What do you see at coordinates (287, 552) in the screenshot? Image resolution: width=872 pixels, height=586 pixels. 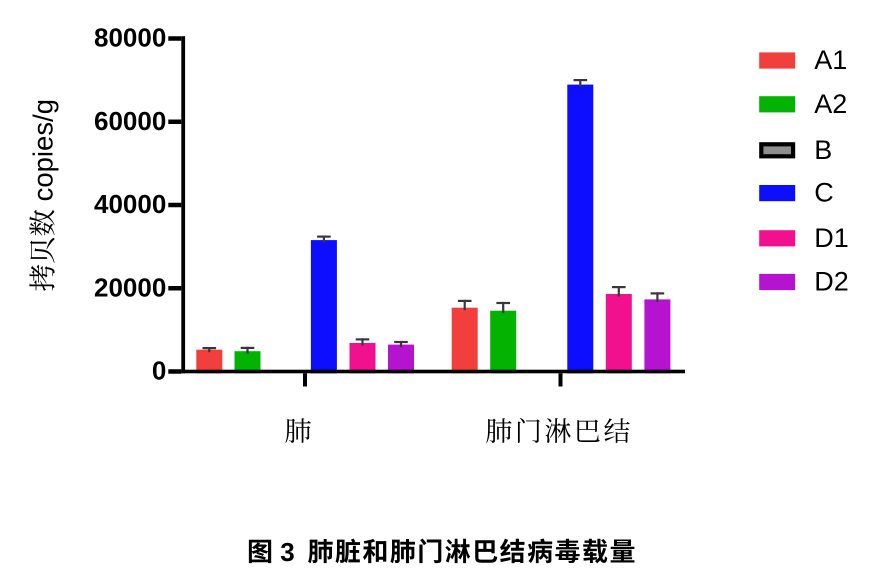 I see `svg-text: 3` at bounding box center [287, 552].